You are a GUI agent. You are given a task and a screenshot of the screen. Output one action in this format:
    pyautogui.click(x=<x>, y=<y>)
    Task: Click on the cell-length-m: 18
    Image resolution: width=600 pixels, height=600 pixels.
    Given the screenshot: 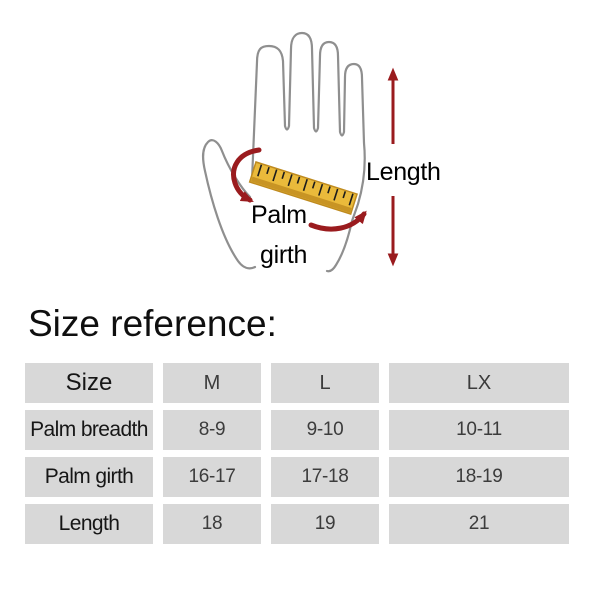 What is the action you would take?
    pyautogui.click(x=212, y=524)
    